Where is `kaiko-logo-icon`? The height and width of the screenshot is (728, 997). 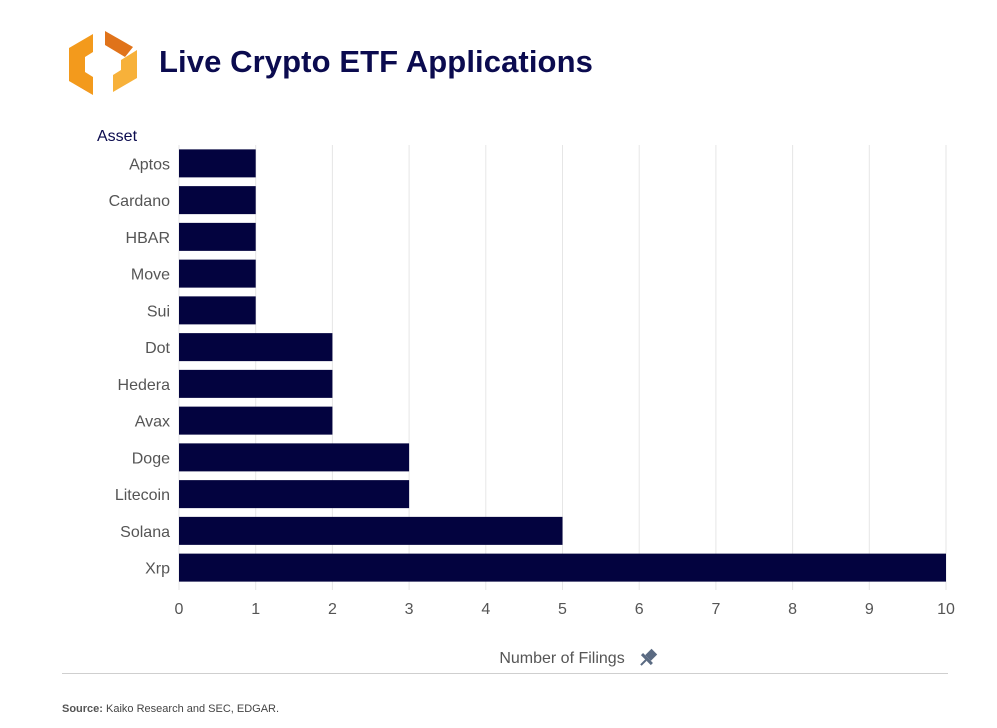 kaiko-logo-icon is located at coordinates (103, 63).